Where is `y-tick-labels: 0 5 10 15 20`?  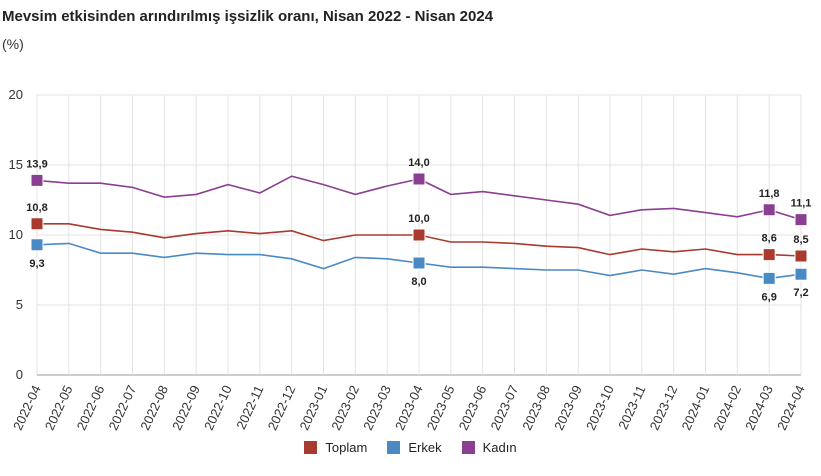 y-tick-labels: 0 5 10 15 20 is located at coordinates (16, 234).